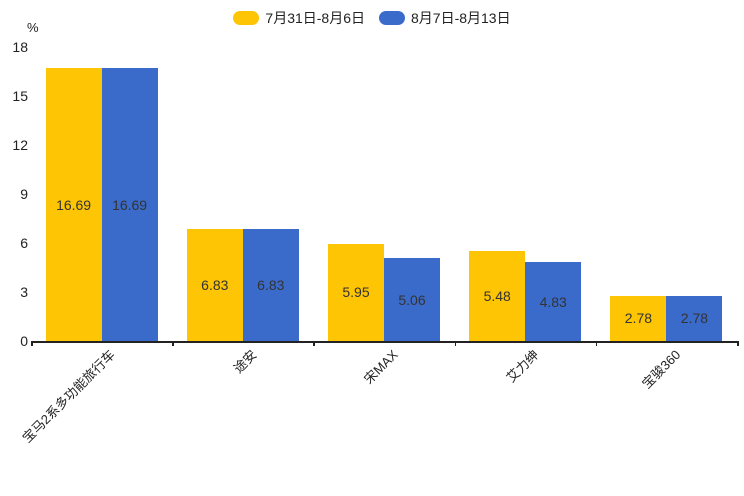  I want to click on legend-item-label: 8月7日-8月13日, so click(461, 18).